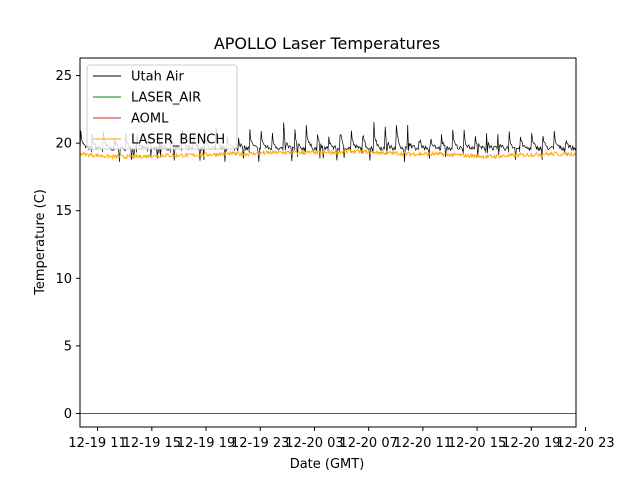 The width and height of the screenshot is (640, 480). I want to click on legend: Utah Air LASER_AIR AOML LASER_BENCH, so click(162, 107).